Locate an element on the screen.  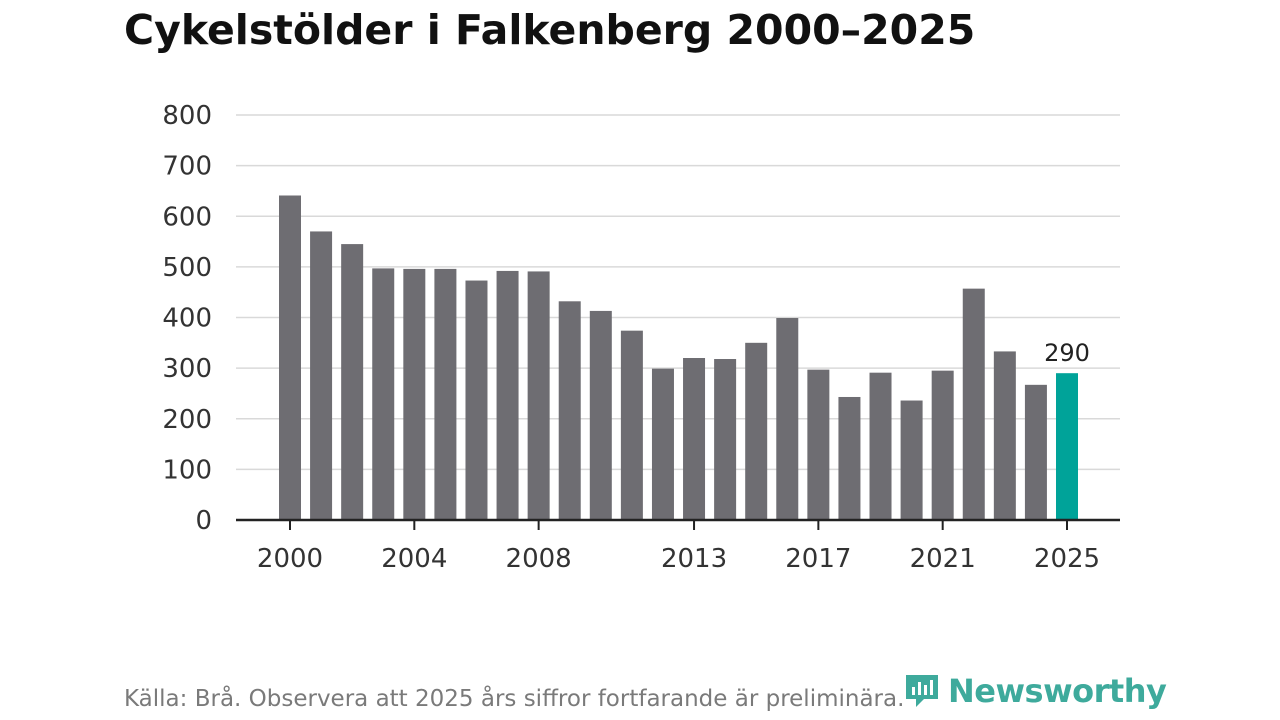
y-tick-label: 200 is located at coordinates (187, 420).